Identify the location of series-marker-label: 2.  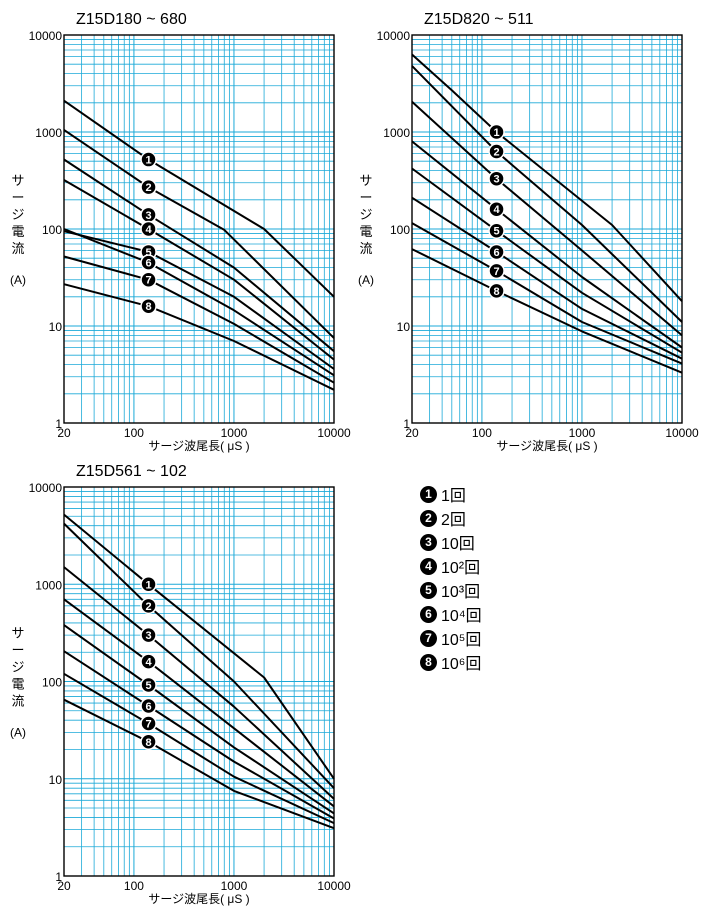
(148, 607).